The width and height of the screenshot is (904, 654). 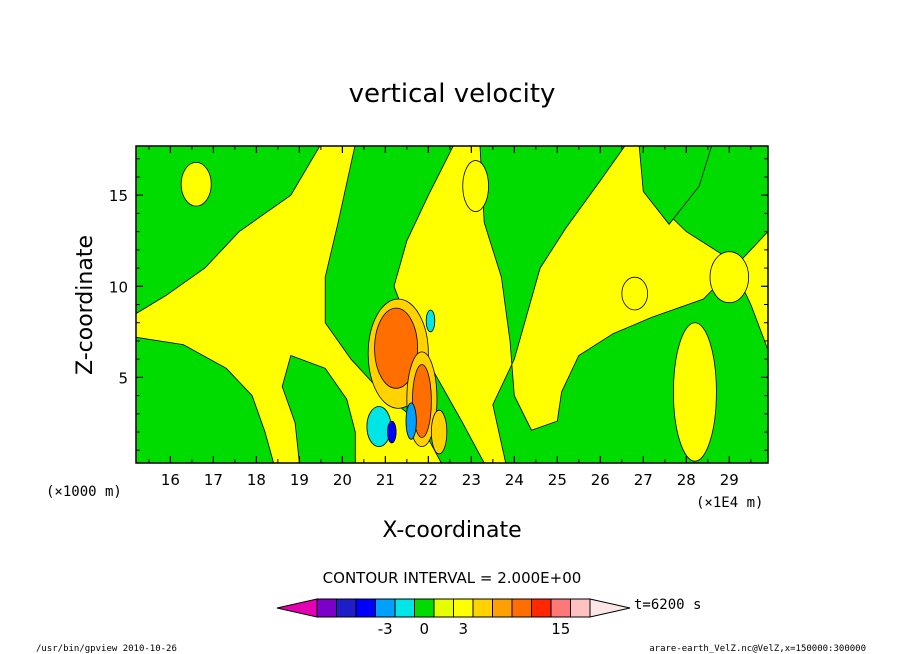 I want to click on x-tick-label: 20, so click(x=342, y=480).